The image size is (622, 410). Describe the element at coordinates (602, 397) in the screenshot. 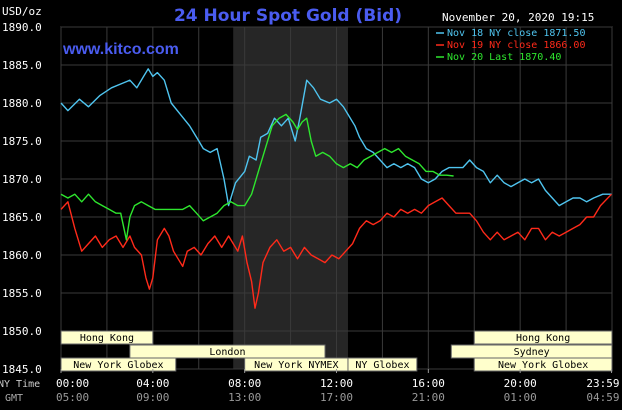

I see `x-tick-label-gmt: 04:59` at that location.